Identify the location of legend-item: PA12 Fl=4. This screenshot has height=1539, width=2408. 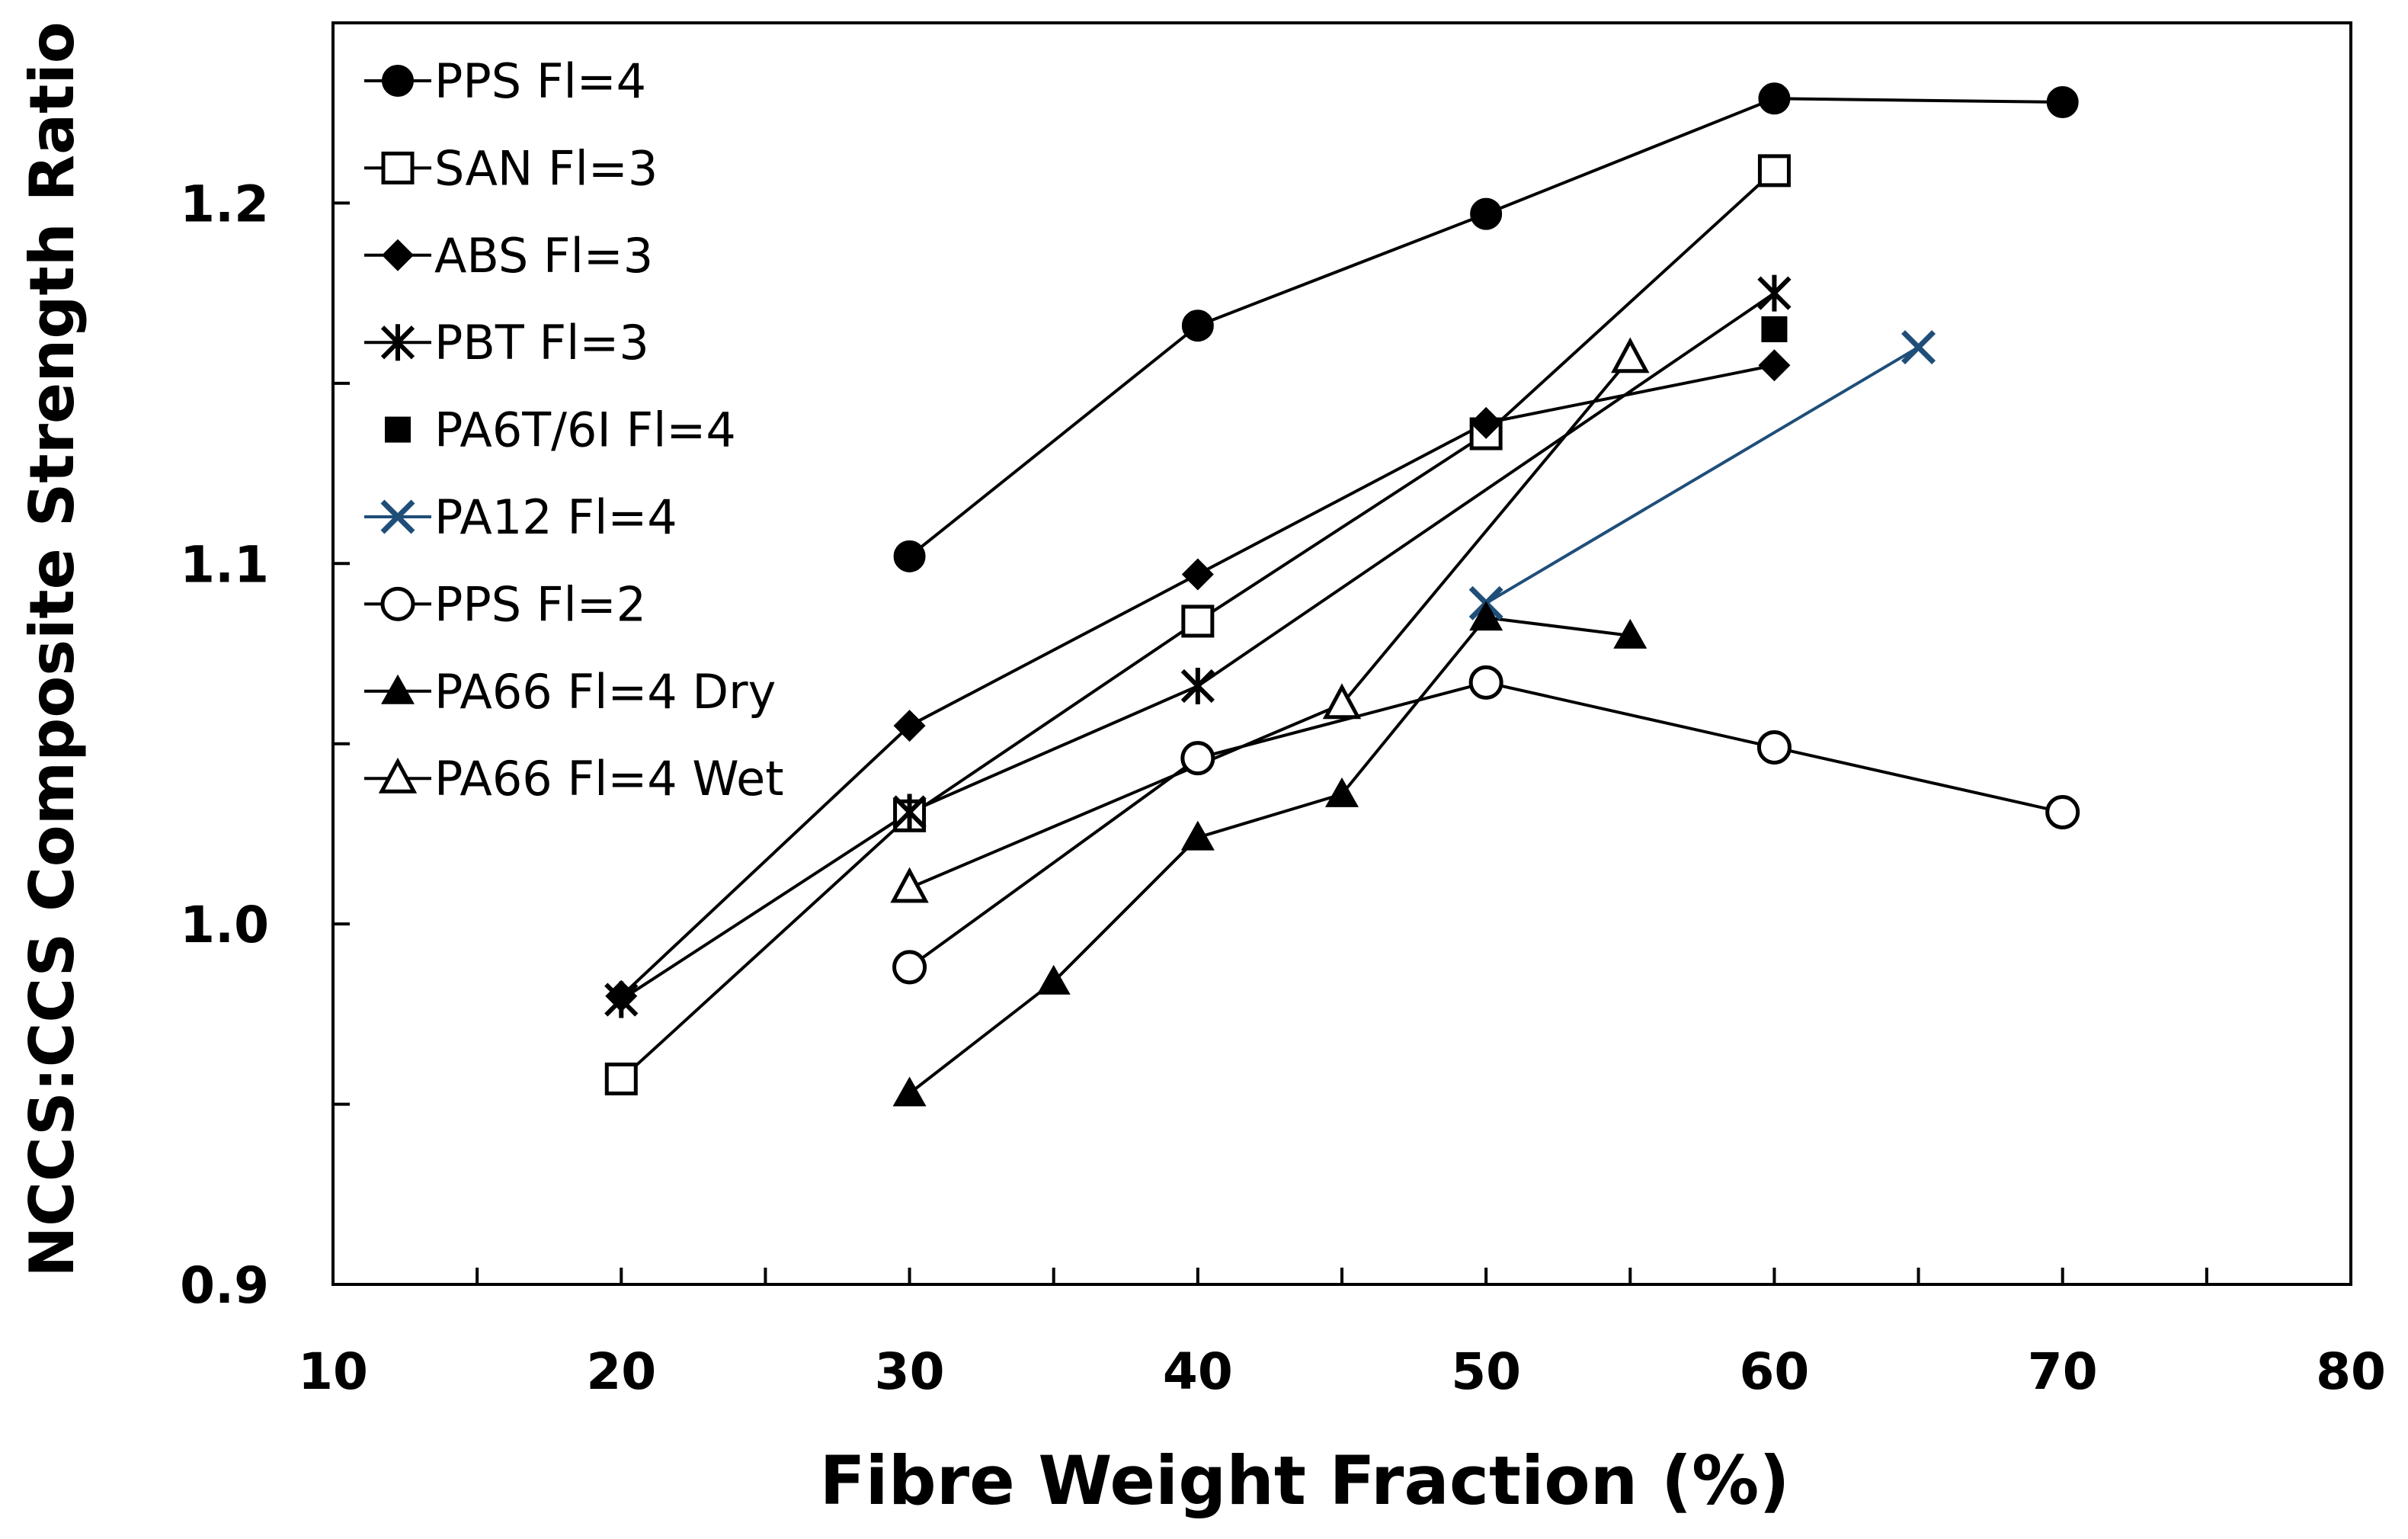
(520, 517).